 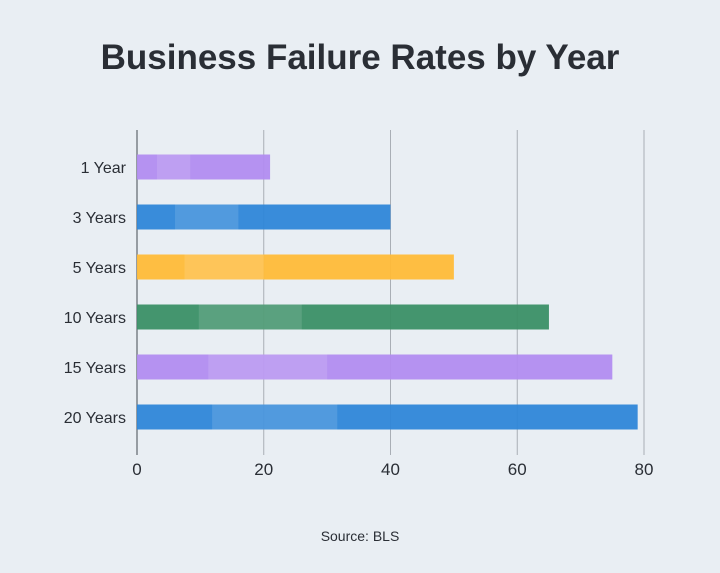 What do you see at coordinates (99, 218) in the screenshot?
I see `y-category-label: 3 Years` at bounding box center [99, 218].